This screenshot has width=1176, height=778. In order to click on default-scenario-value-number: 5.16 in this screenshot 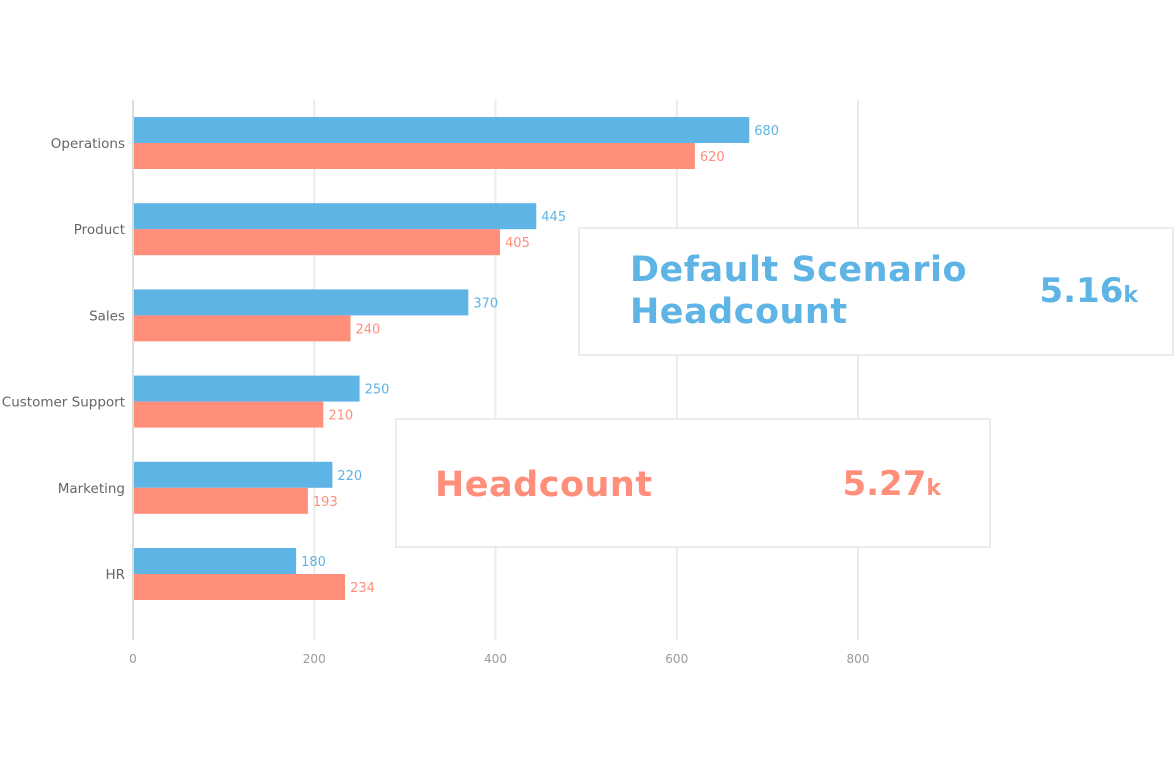, I will do `click(1081, 291)`.